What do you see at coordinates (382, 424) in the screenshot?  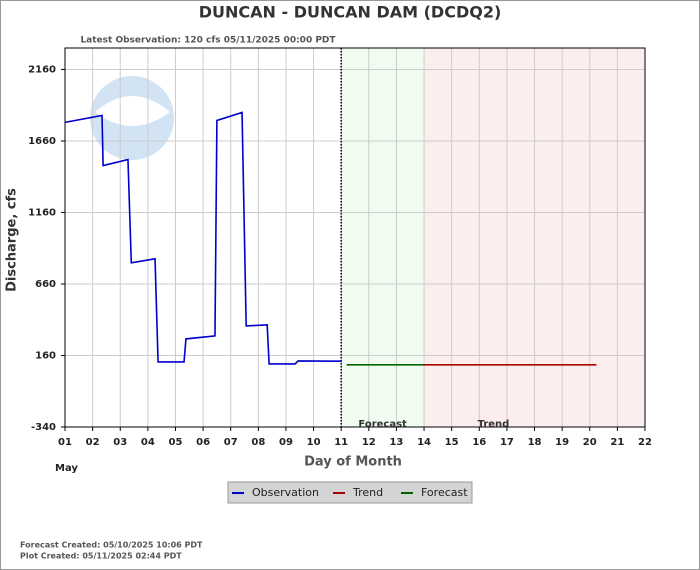 I see `region-label: Forecast` at bounding box center [382, 424].